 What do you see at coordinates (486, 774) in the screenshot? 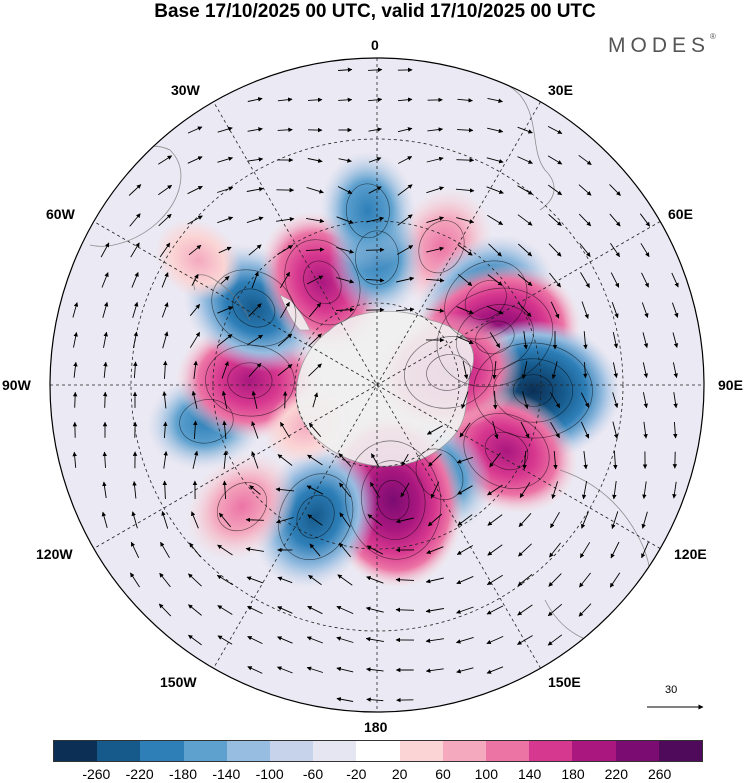
I see `colorbar-tick-label: 100` at bounding box center [486, 774].